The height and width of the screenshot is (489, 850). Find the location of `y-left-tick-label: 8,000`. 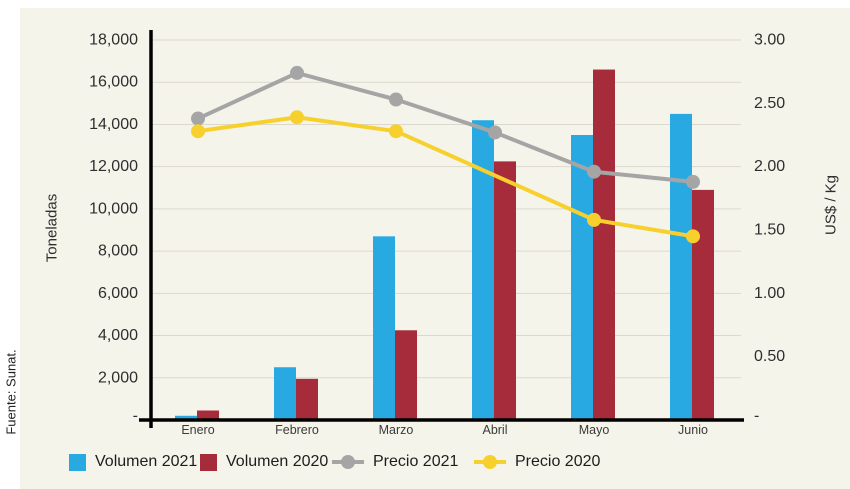

y-left-tick-label: 8,000 is located at coordinates (118, 251).